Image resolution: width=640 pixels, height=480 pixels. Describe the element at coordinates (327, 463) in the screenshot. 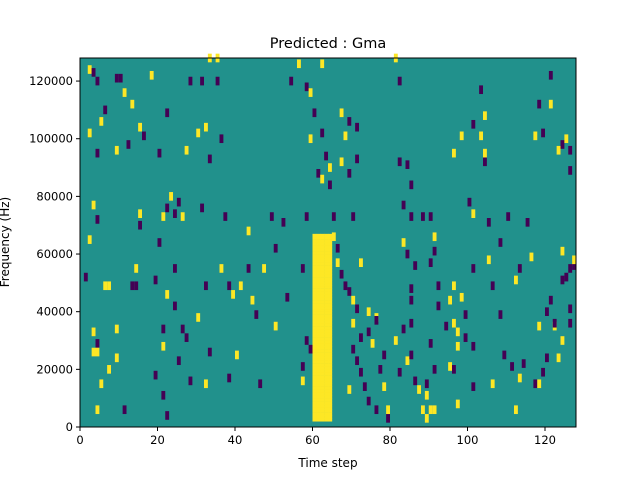

I see `x-axis-label: Time step` at that location.